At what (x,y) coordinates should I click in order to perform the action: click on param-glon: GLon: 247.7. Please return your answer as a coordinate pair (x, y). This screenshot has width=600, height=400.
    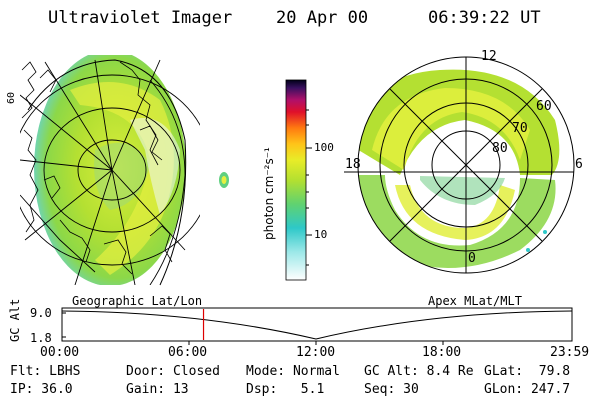
    Looking at the image, I should click on (527, 389).